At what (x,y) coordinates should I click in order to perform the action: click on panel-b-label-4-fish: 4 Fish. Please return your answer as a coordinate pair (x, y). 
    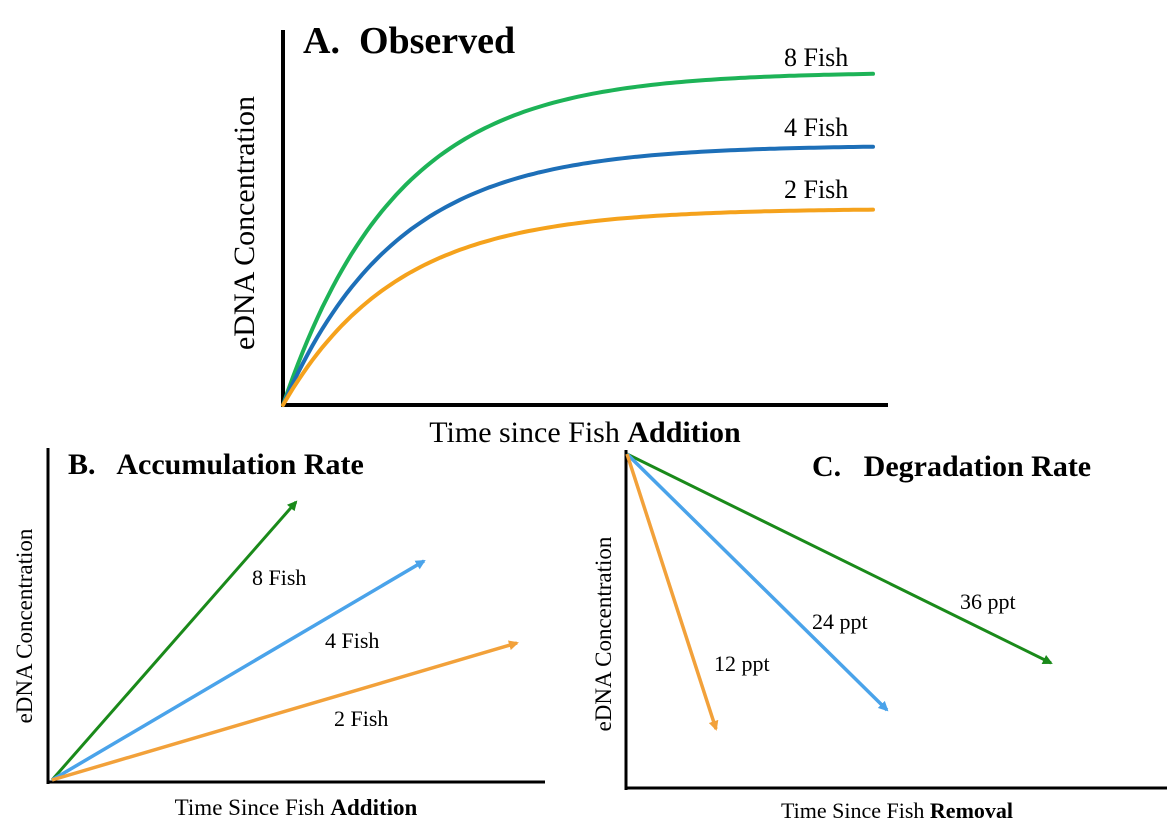
    Looking at the image, I should click on (352, 640).